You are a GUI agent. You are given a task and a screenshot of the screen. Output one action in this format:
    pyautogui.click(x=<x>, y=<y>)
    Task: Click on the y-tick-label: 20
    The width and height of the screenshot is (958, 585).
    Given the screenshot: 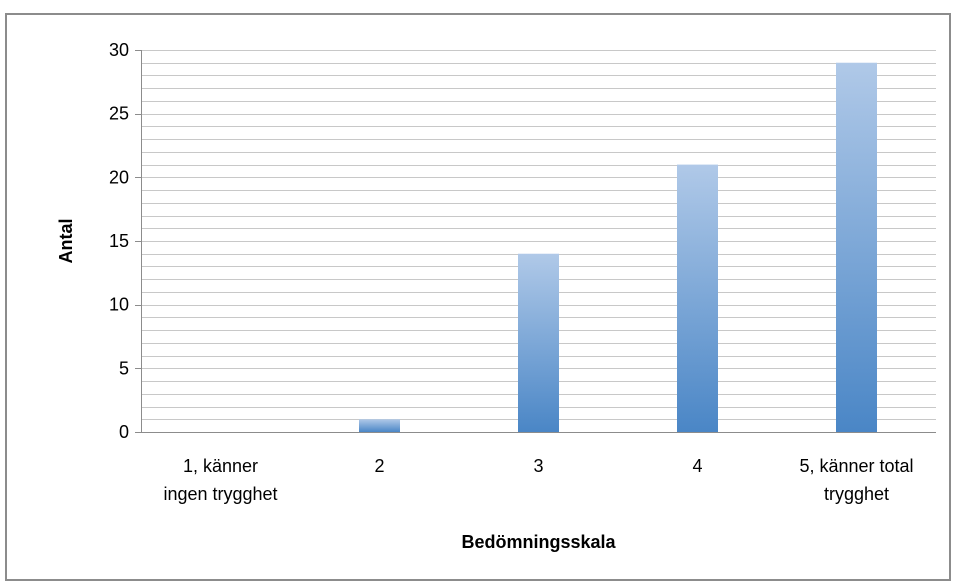 What is the action you would take?
    pyautogui.click(x=119, y=177)
    